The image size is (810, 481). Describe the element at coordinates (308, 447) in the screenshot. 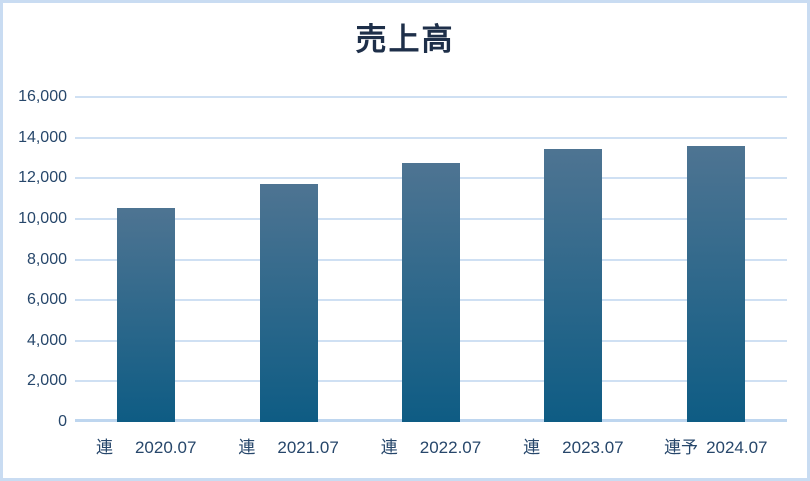

I see `x-tick-period: 2021.07` at that location.